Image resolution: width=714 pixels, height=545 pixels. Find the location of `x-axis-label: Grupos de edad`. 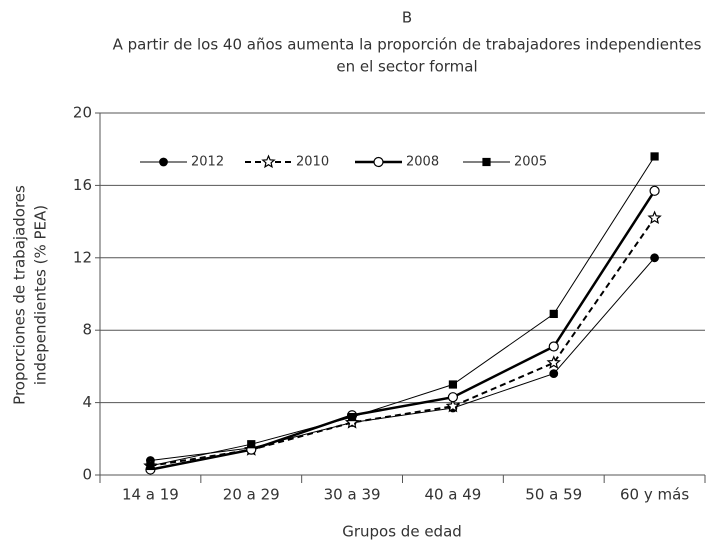

x-axis-label: Grupos de edad is located at coordinates (402, 532).